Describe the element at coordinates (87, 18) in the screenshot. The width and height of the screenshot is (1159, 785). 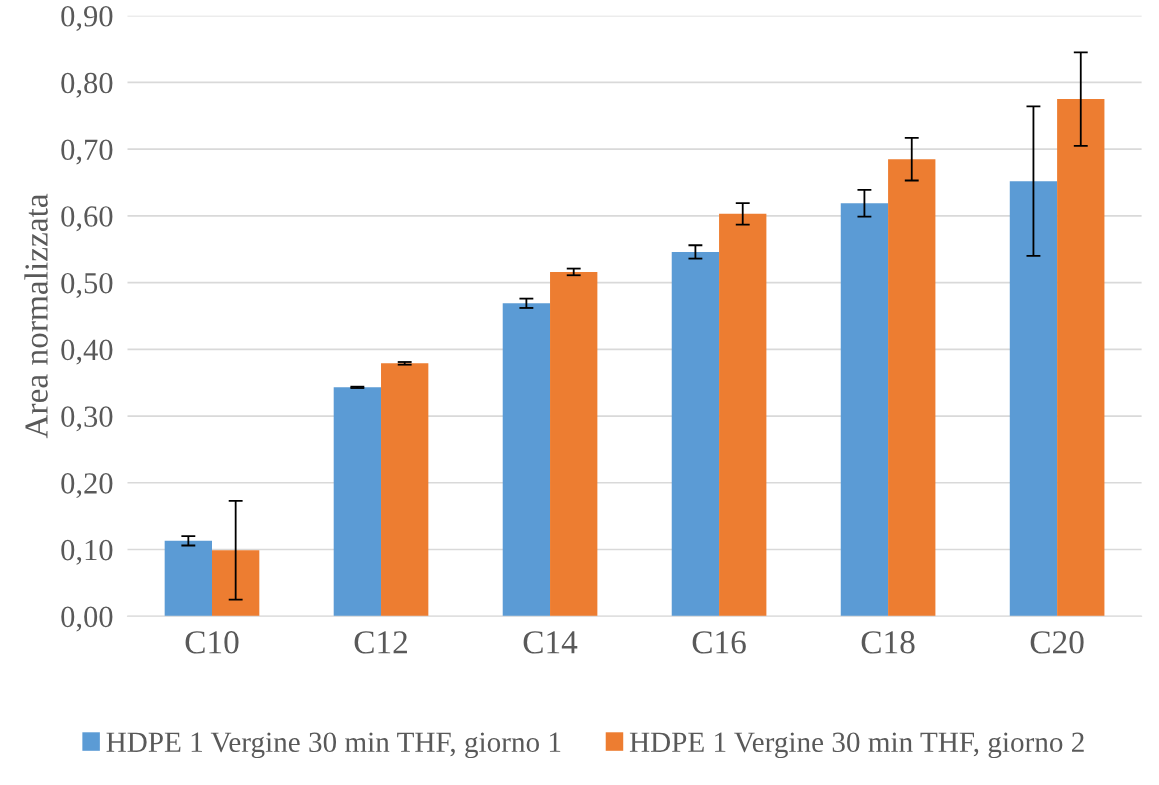
I see `y-tick-label: 0,90` at that location.